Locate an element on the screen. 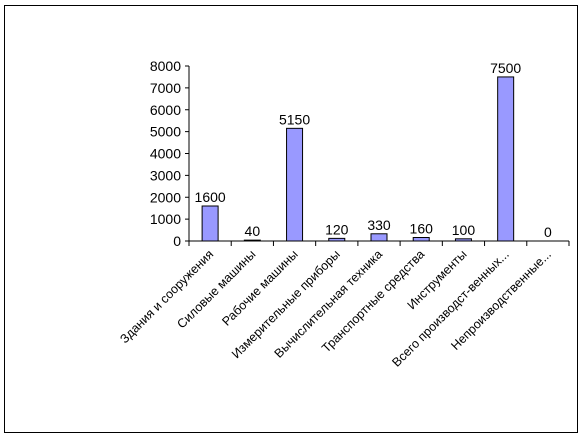 Image resolution: width=584 pixels, height=439 pixels. y-tick-label: 7000 is located at coordinates (165, 88).